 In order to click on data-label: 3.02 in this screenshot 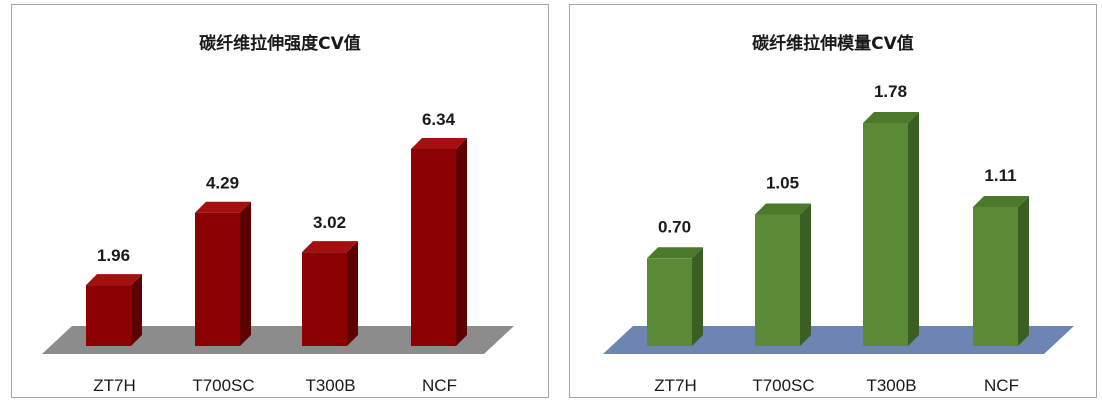, I will do `click(329, 222)`.